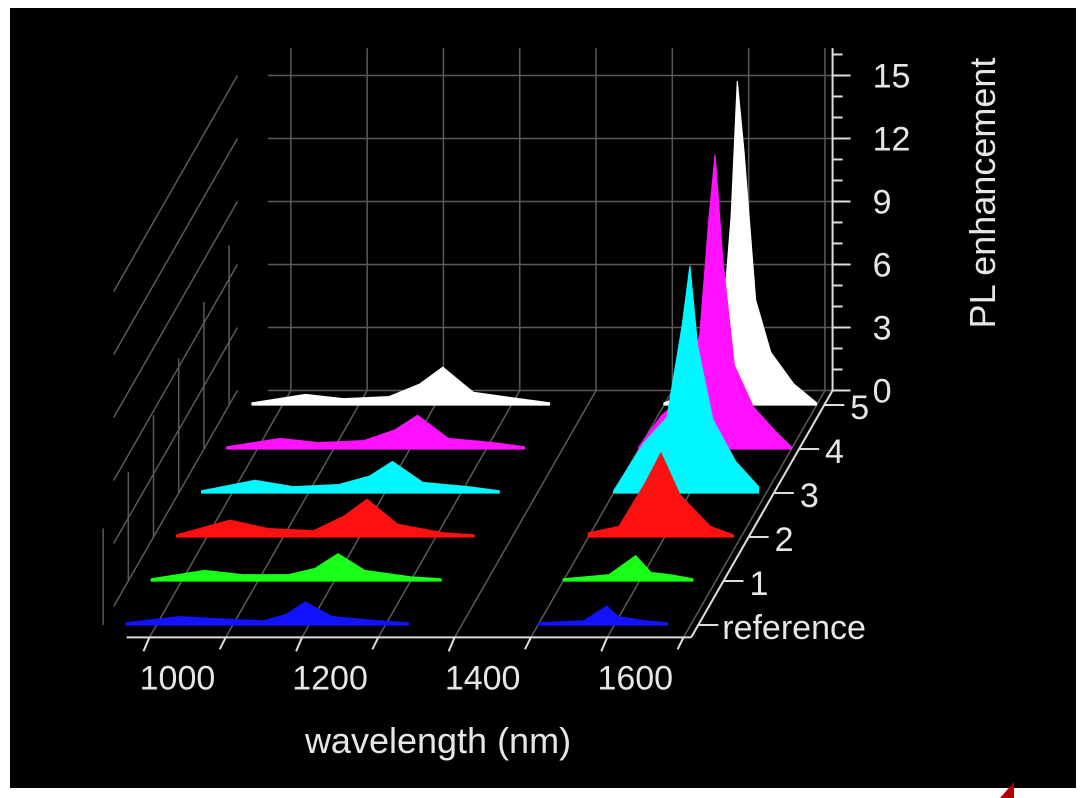 The image size is (1086, 798). Describe the element at coordinates (794, 628) in the screenshot. I see `depth-tick-label: reference` at that location.